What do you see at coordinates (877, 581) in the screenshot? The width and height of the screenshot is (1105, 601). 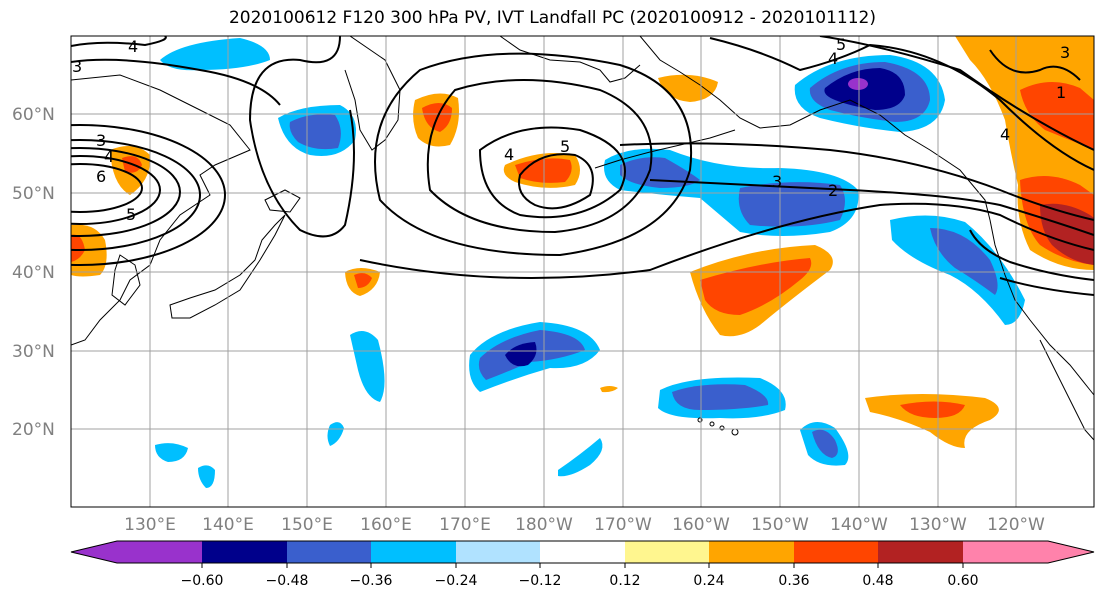 I see `colorbar-tick: 0.48` at bounding box center [877, 581].